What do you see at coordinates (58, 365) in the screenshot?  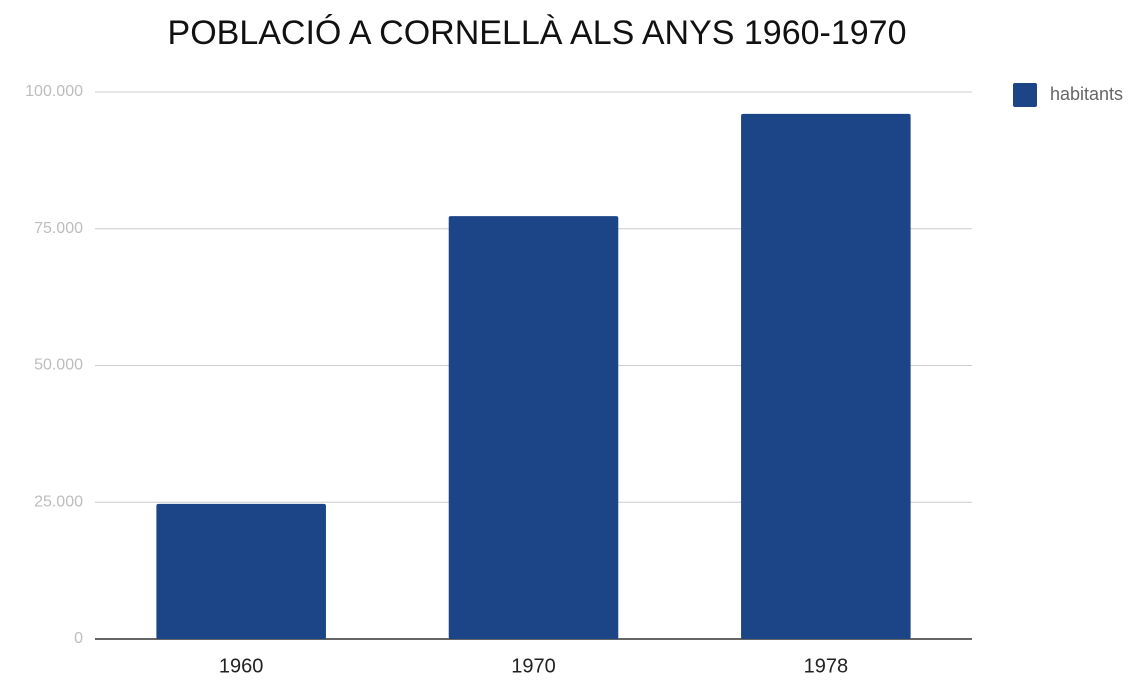 I see `y-tick-label: 50.000` at bounding box center [58, 365].